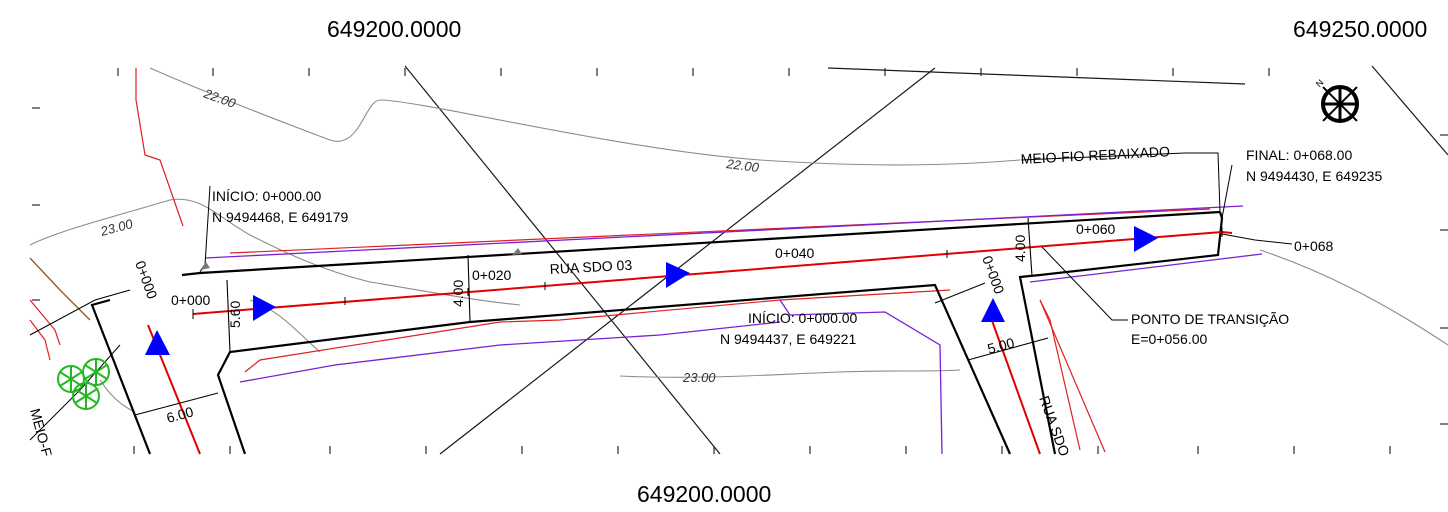  Describe the element at coordinates (993, 275) in the screenshot. I see `station-label-cross-vertical: 0+000` at that location.